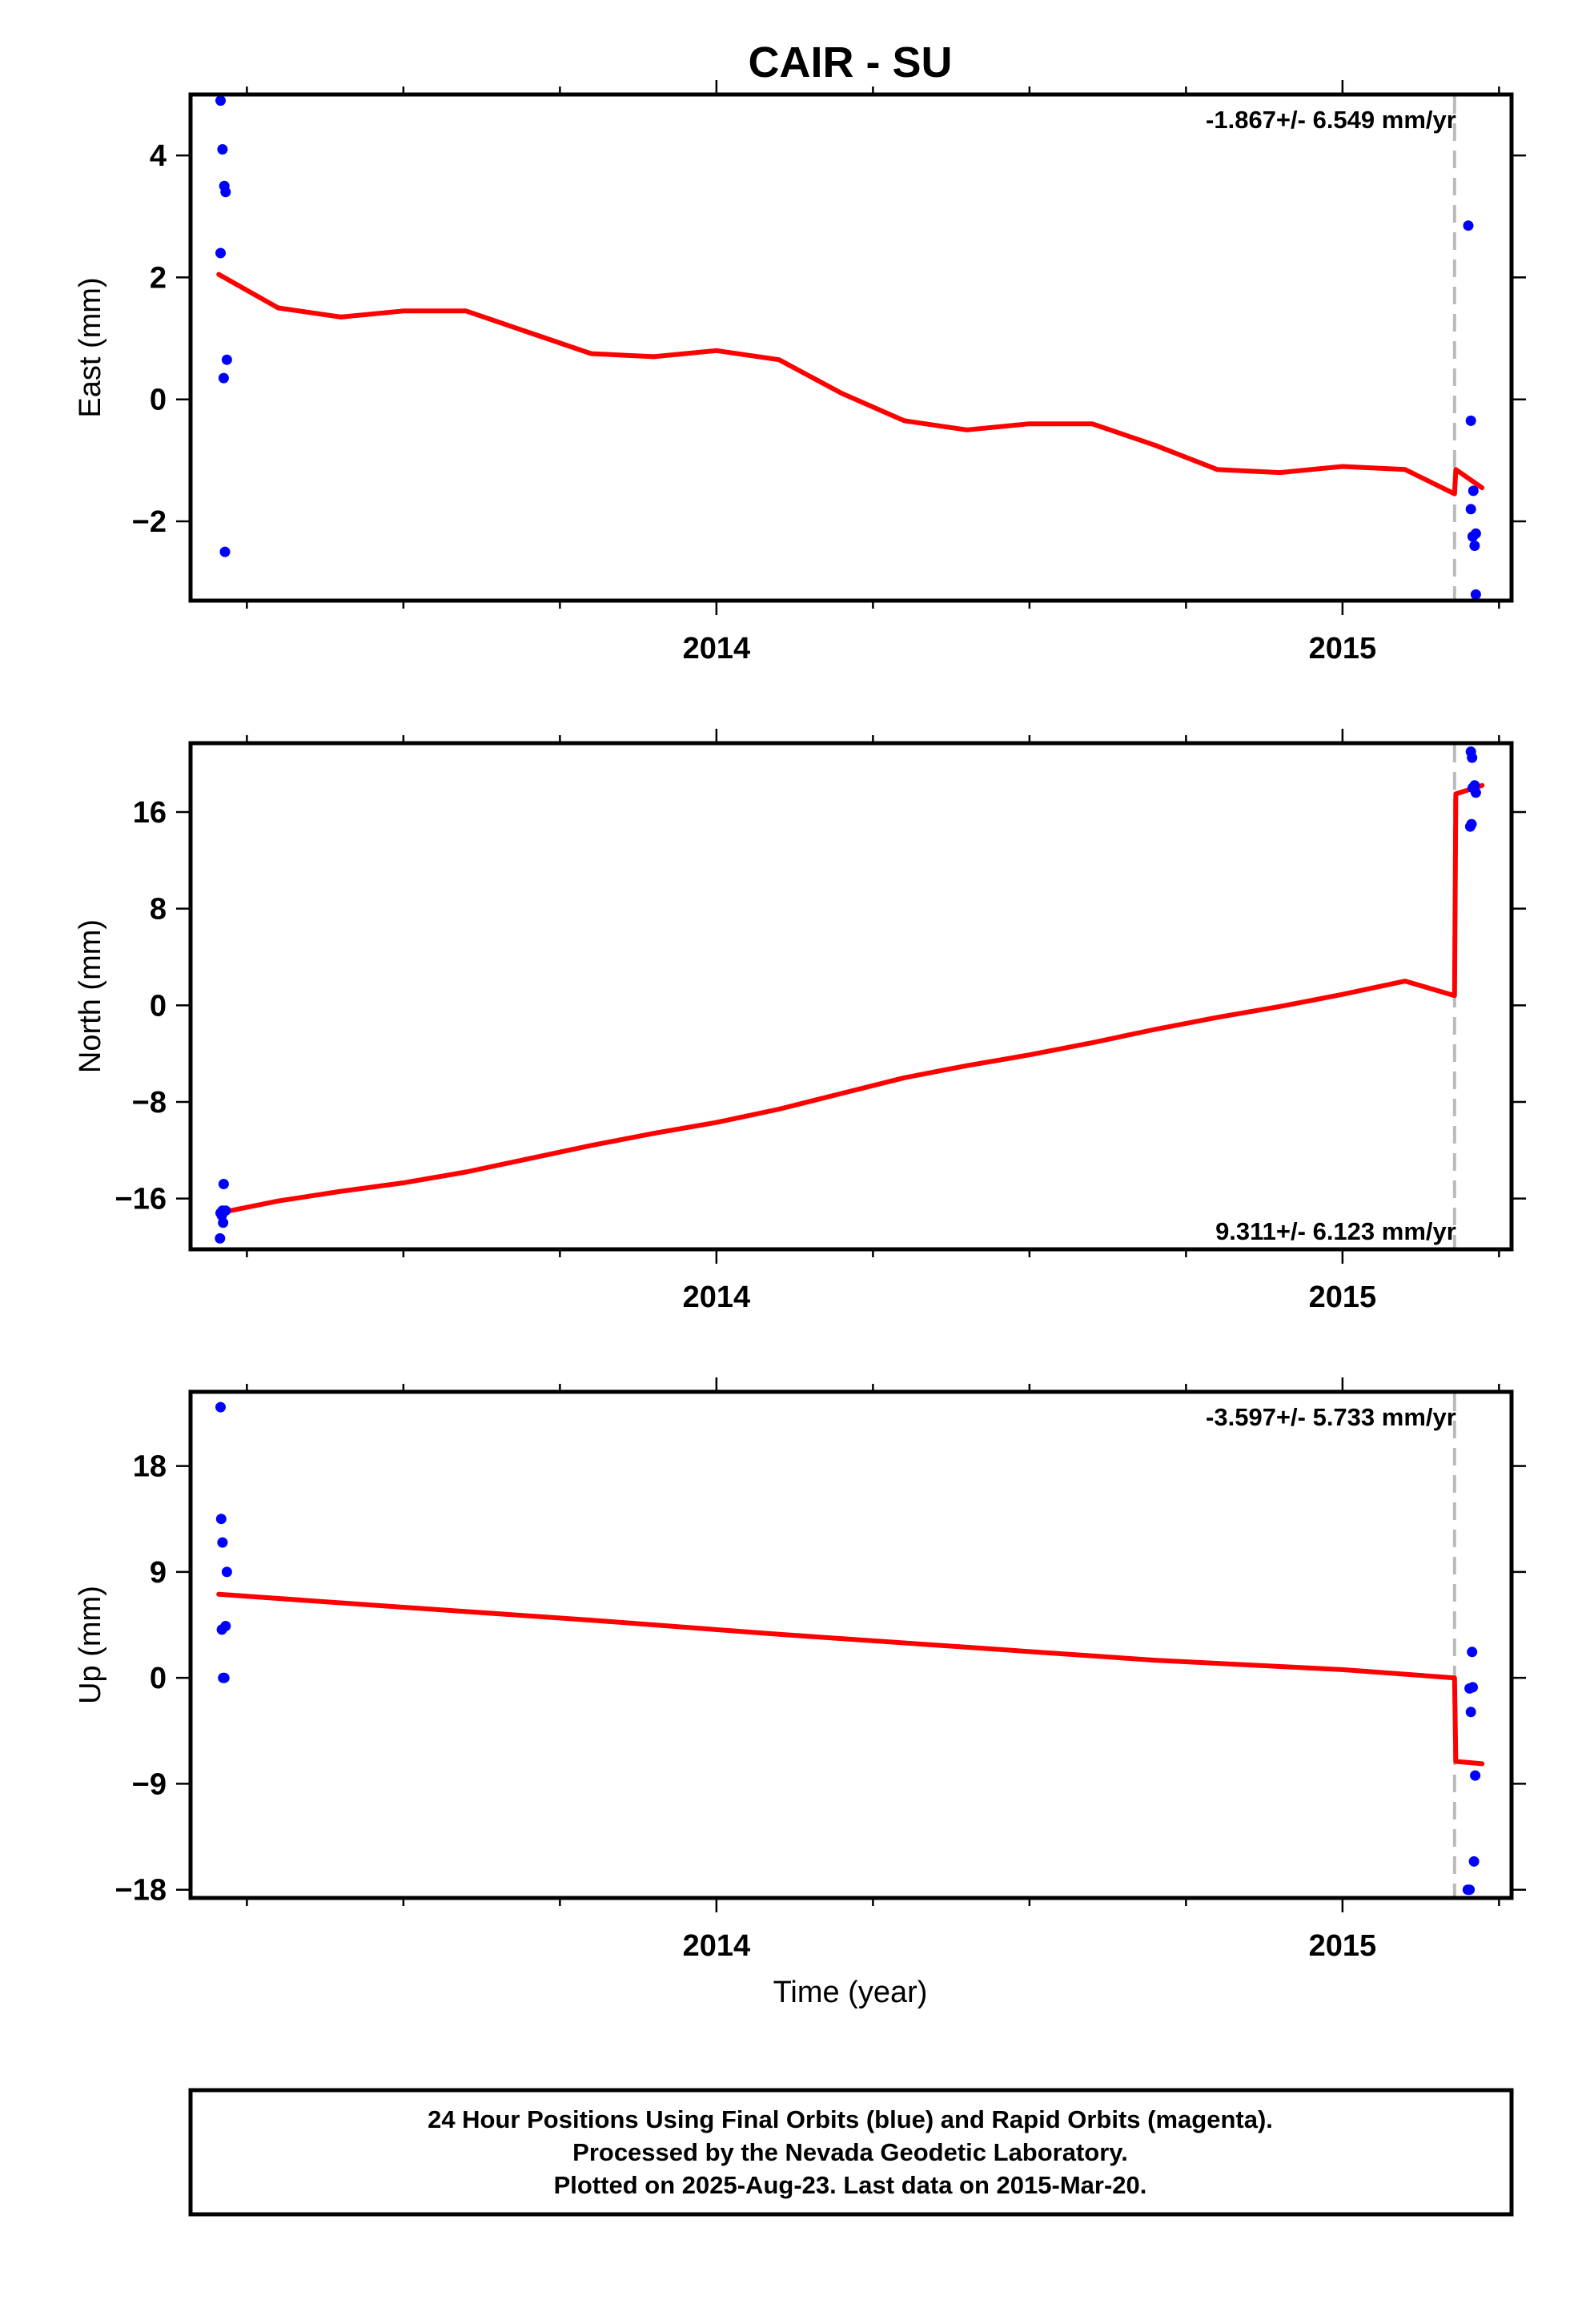  I want to click on velocity-annotation: -1.867+/- 6.549 mm/yr, so click(1331, 120).